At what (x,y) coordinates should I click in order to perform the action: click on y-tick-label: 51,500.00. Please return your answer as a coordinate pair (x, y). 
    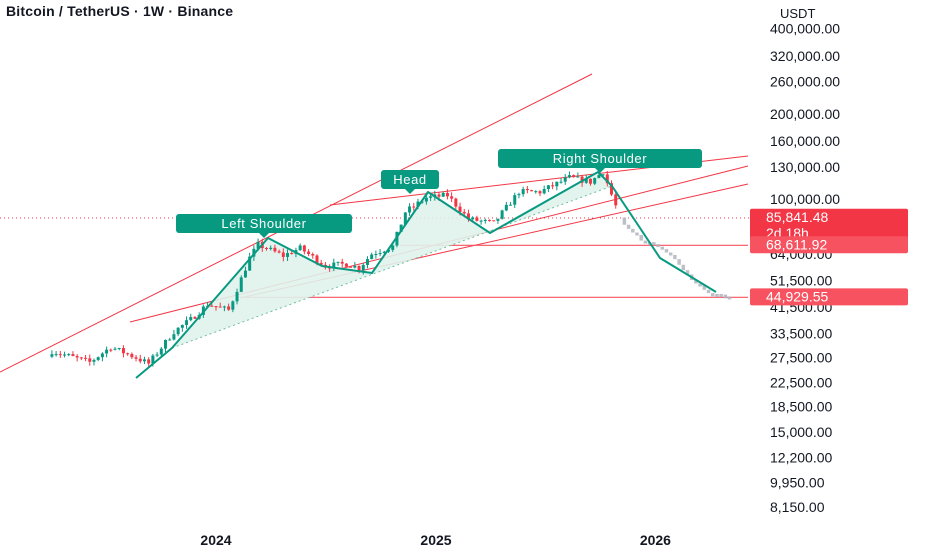
    Looking at the image, I should click on (801, 281).